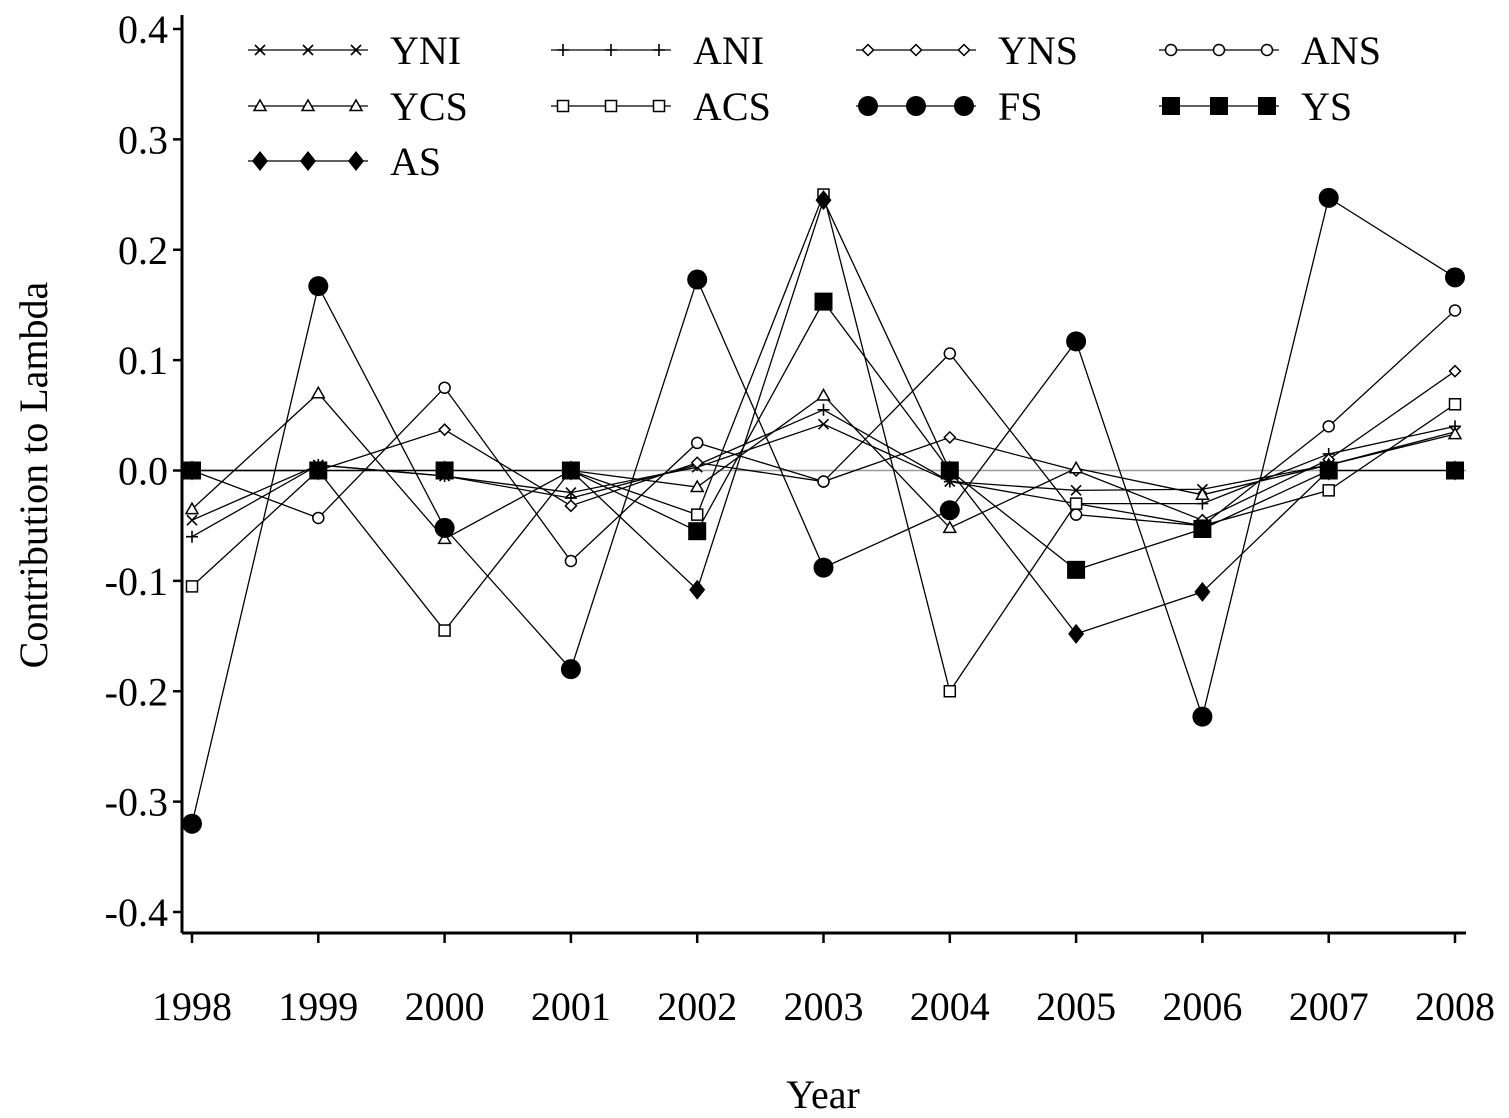  Describe the element at coordinates (814, 106) in the screenshot. I see `legend: YNI ANI YNS ANS YCS ACS FS YS AS` at that location.